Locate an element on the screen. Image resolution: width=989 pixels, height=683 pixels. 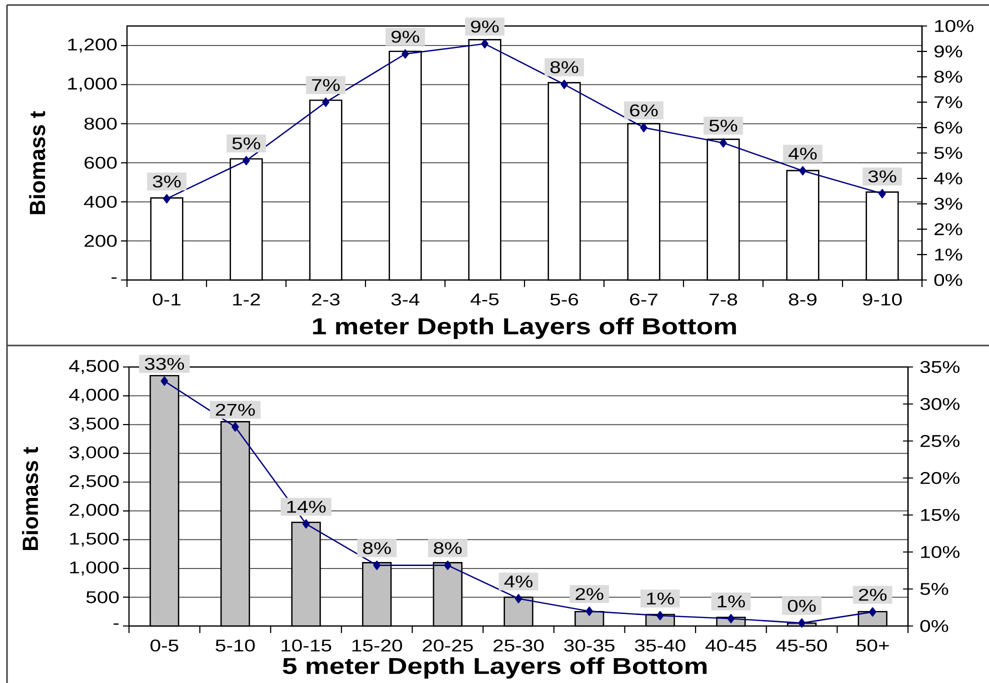
y-tick-label: 1,200 is located at coordinates (92, 45).